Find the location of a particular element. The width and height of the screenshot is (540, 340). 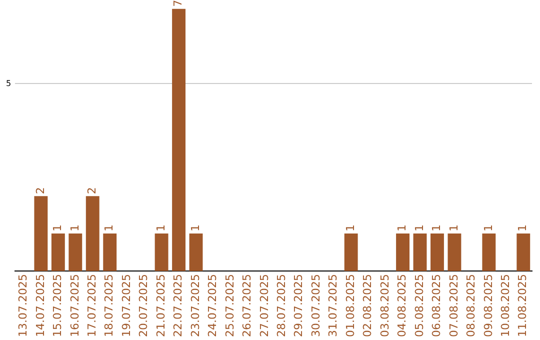

x-tick-label: 23.07.2025 is located at coordinates (195, 306).